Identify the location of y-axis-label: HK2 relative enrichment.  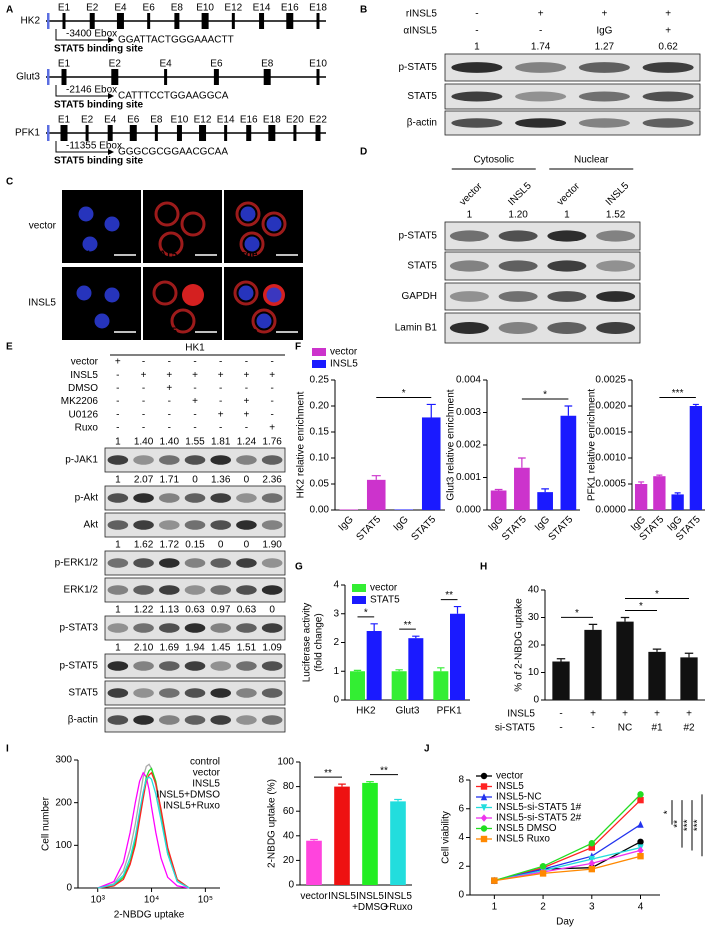
(301, 444).